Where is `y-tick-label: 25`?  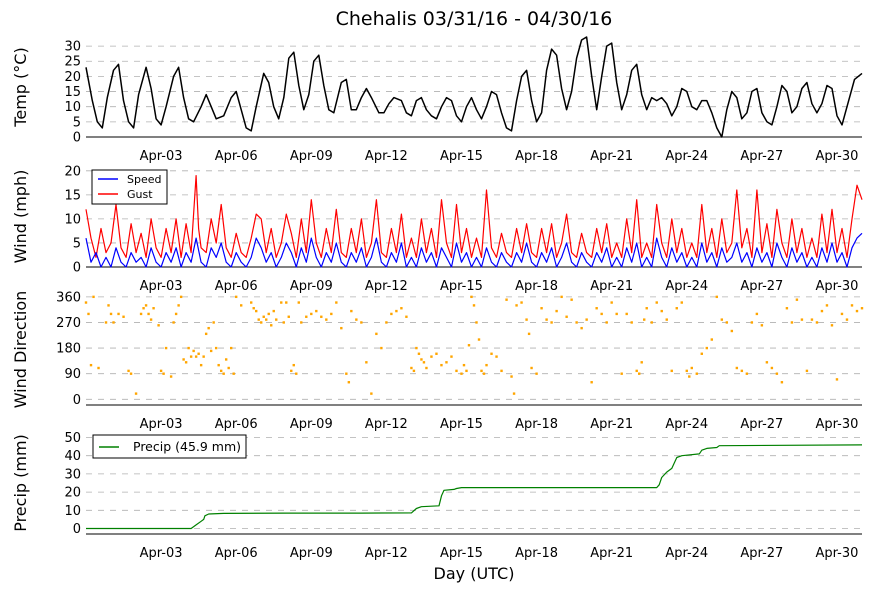 y-tick-label: 25 is located at coordinates (72, 62).